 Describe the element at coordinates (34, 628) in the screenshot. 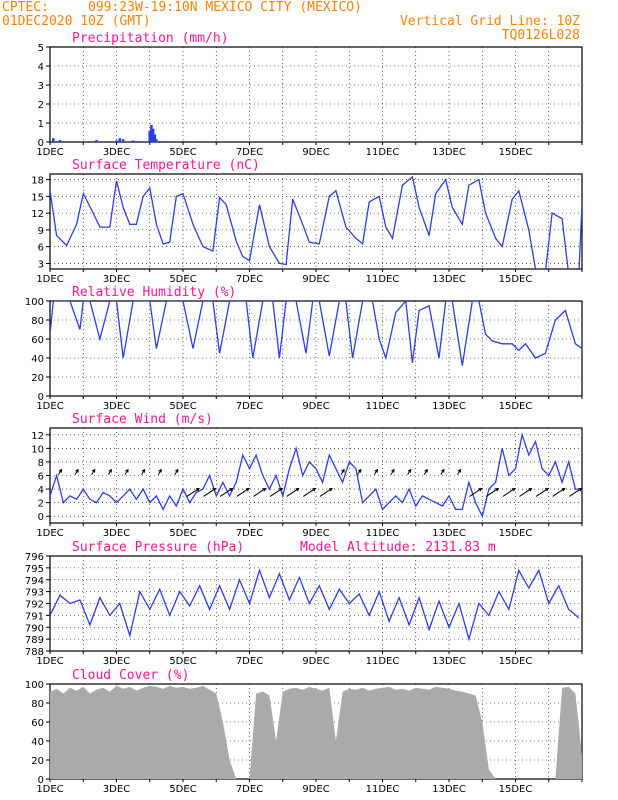

I see `y-tick-label: 790` at that location.